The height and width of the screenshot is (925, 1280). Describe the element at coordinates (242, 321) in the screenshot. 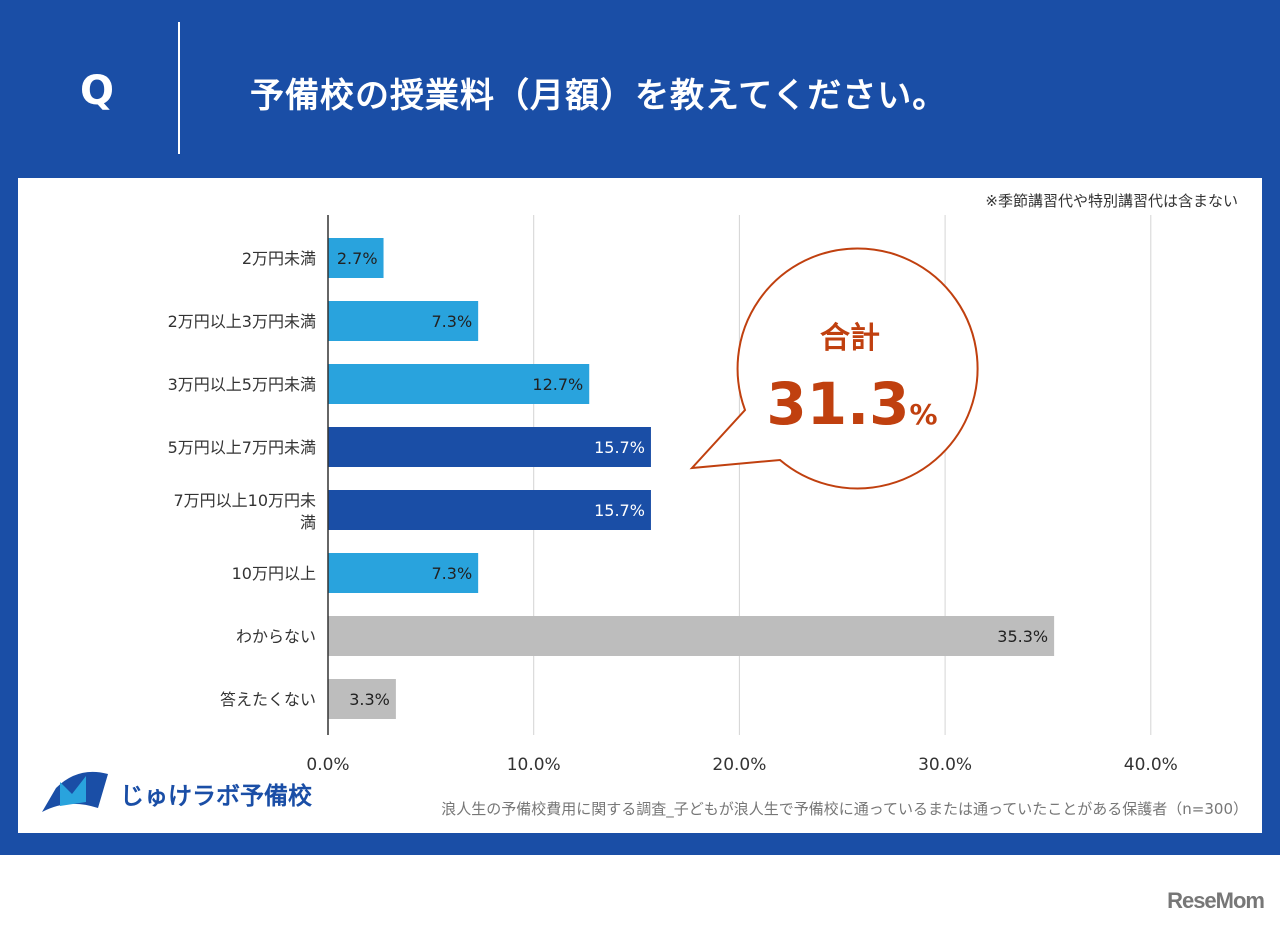

I see `category-label: 2万円以上3万円未満` at that location.